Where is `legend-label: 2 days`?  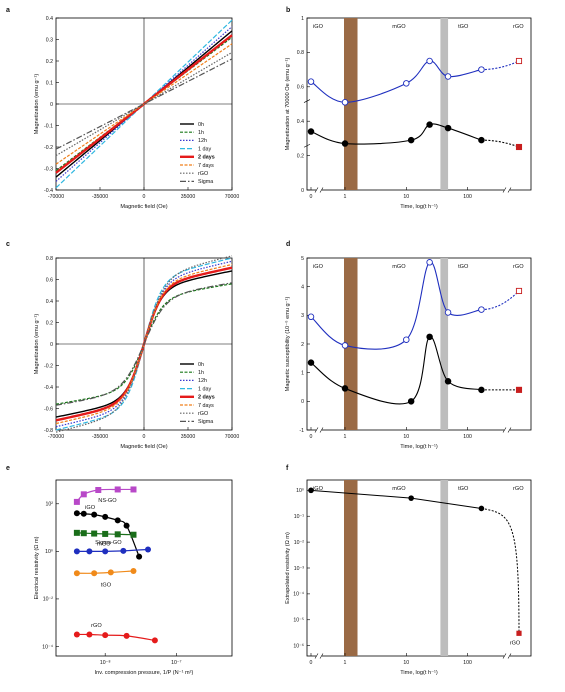 legend-label: 2 days is located at coordinates (206, 398).